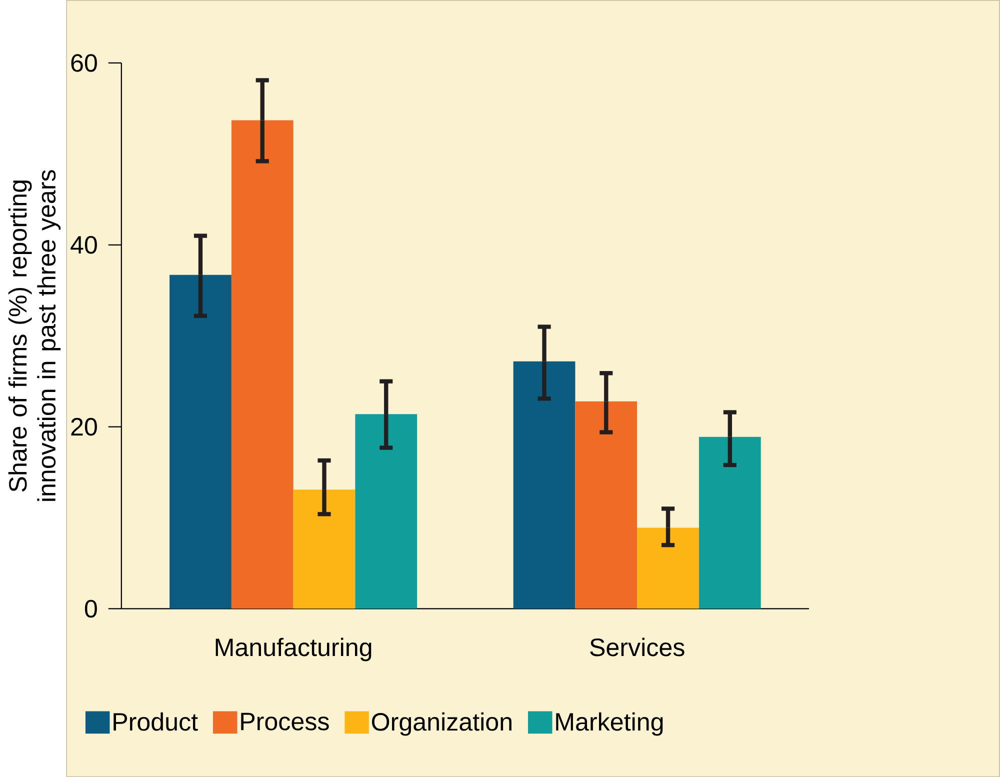 This screenshot has height=777, width=1000. I want to click on y-axis-title: Share of firms (%) reporting innovation in past three years, so click(34, 335).